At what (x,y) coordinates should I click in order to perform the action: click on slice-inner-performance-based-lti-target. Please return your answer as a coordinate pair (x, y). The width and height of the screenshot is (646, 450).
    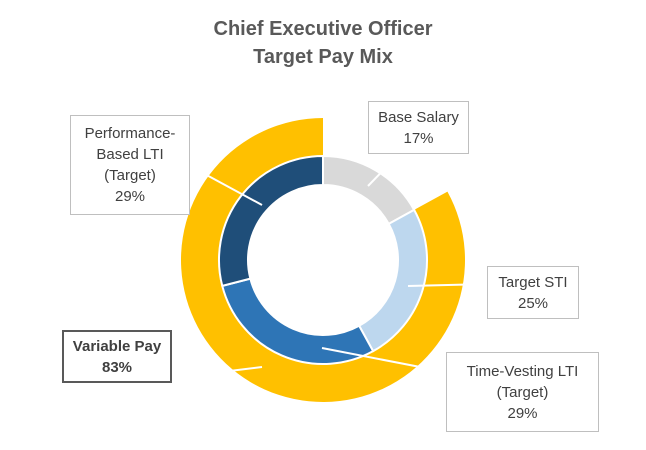
    Looking at the image, I should click on (271, 221).